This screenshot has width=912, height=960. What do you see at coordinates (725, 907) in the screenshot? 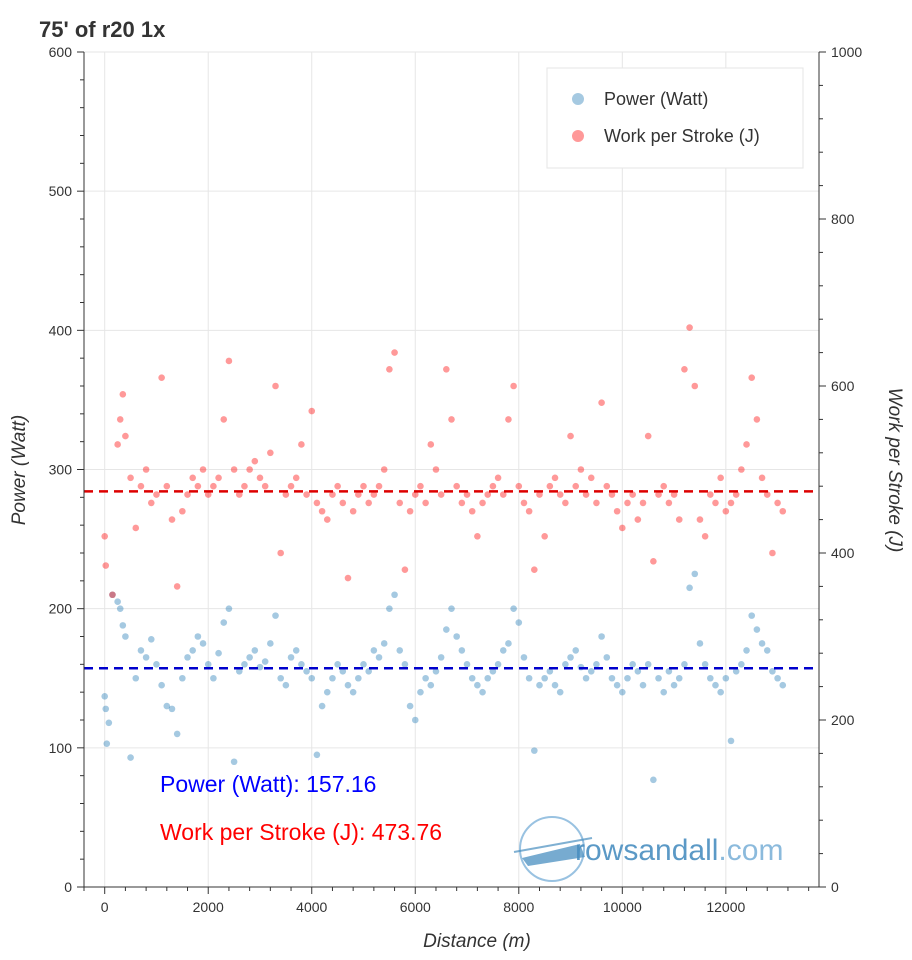
I see `x-tick-label: 12000` at bounding box center [725, 907].